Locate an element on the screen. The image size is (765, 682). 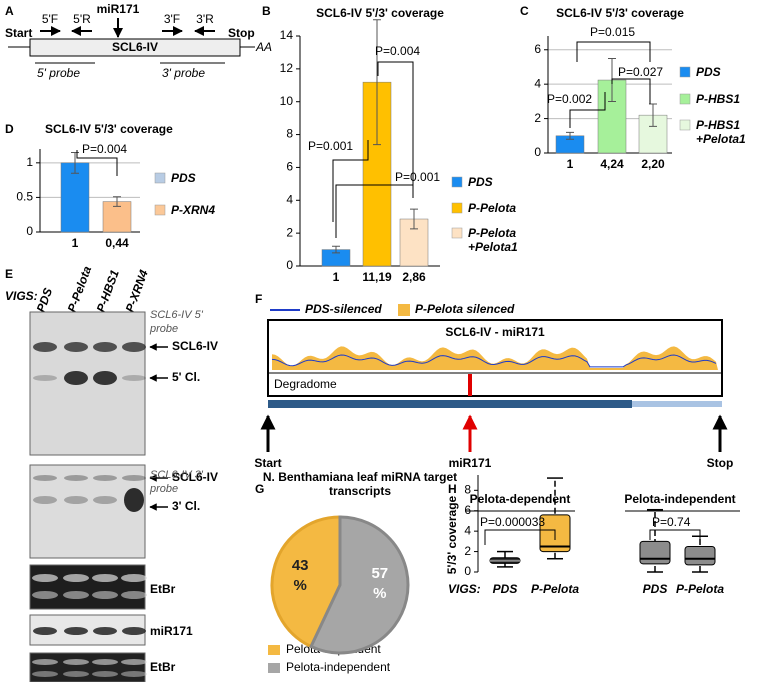
annotation: P=0.004 is located at coordinates (397, 51).